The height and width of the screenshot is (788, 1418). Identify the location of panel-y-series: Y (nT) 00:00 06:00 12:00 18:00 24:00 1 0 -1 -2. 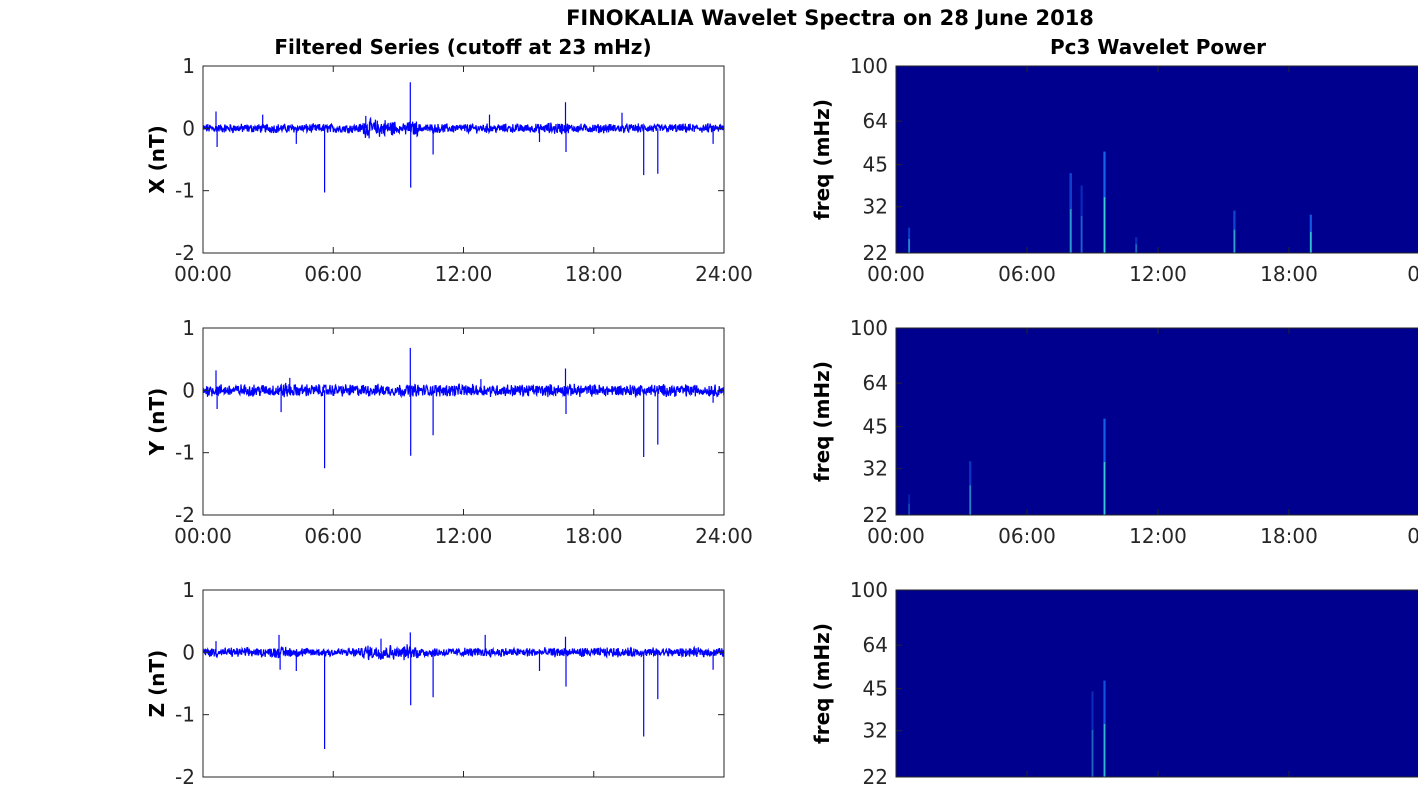
(449, 432).